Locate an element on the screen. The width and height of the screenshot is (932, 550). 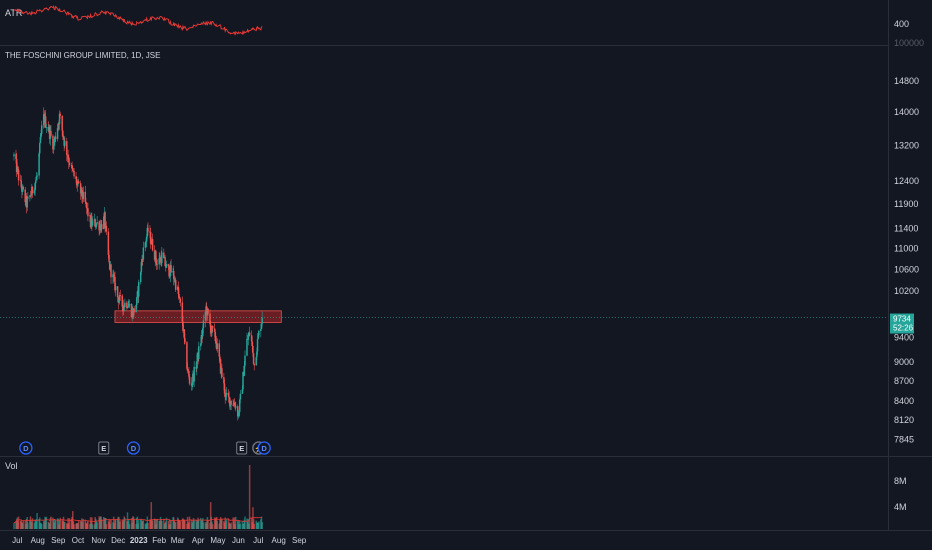
volume-tick-8m: 8M is located at coordinates (900, 481).